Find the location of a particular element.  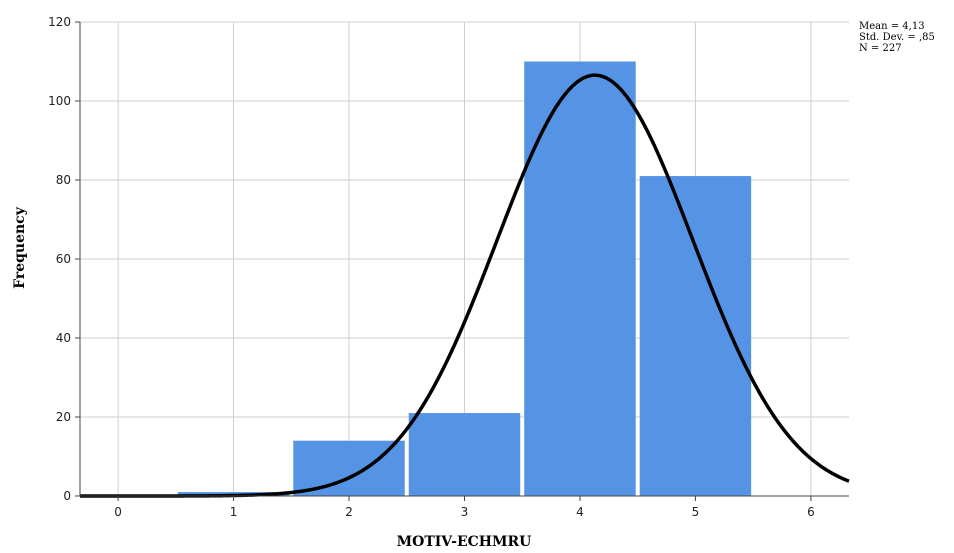

x-tick-label-3: 3 is located at coordinates (465, 512).